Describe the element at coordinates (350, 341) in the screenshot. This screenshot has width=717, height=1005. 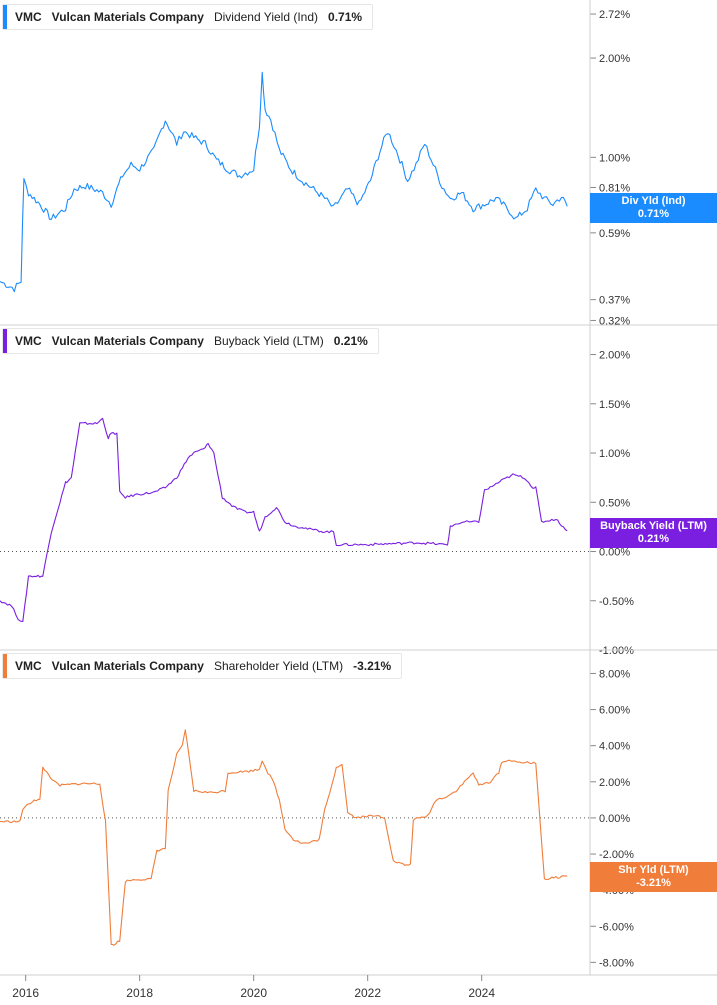
I see `legend-value: 0.21%` at that location.